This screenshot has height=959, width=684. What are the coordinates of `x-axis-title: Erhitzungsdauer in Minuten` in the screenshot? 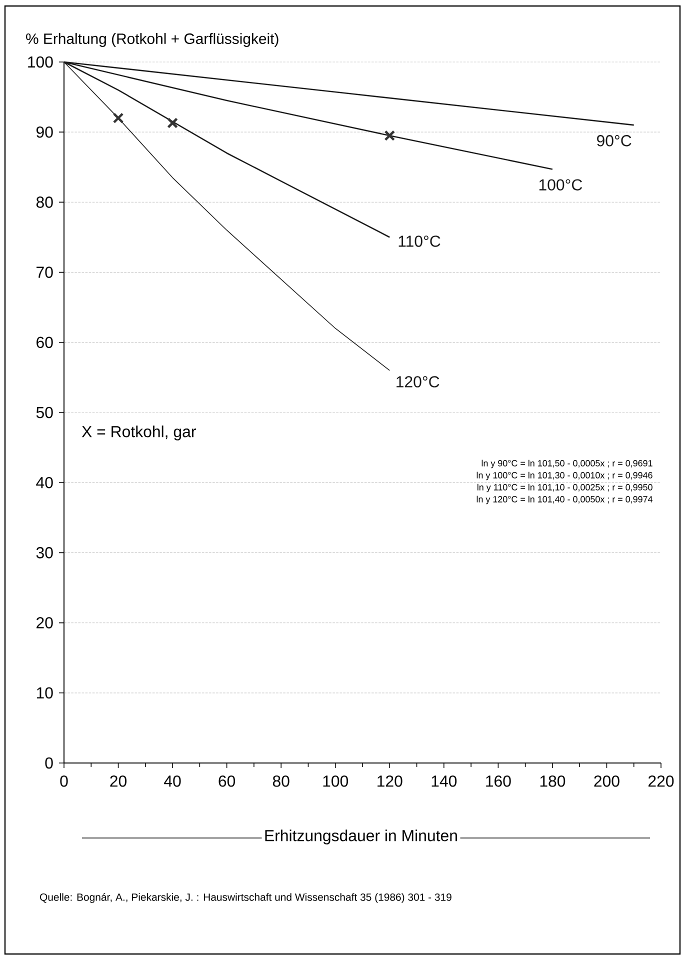 It's located at (361, 837).